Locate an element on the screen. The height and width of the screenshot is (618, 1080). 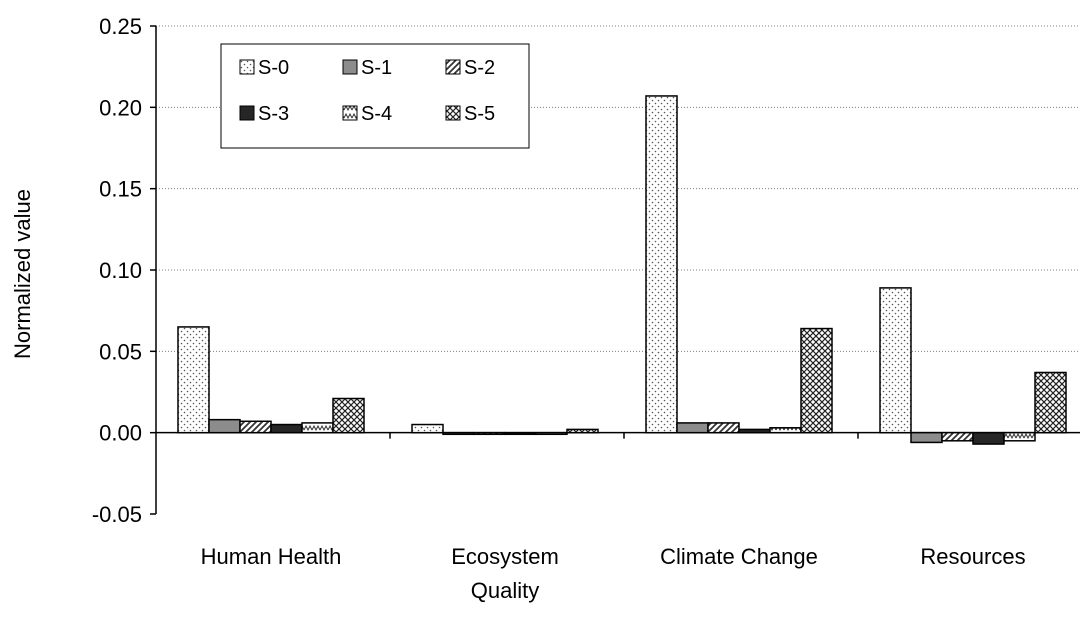
y-tick-label: 0.15 is located at coordinates (120, 189).